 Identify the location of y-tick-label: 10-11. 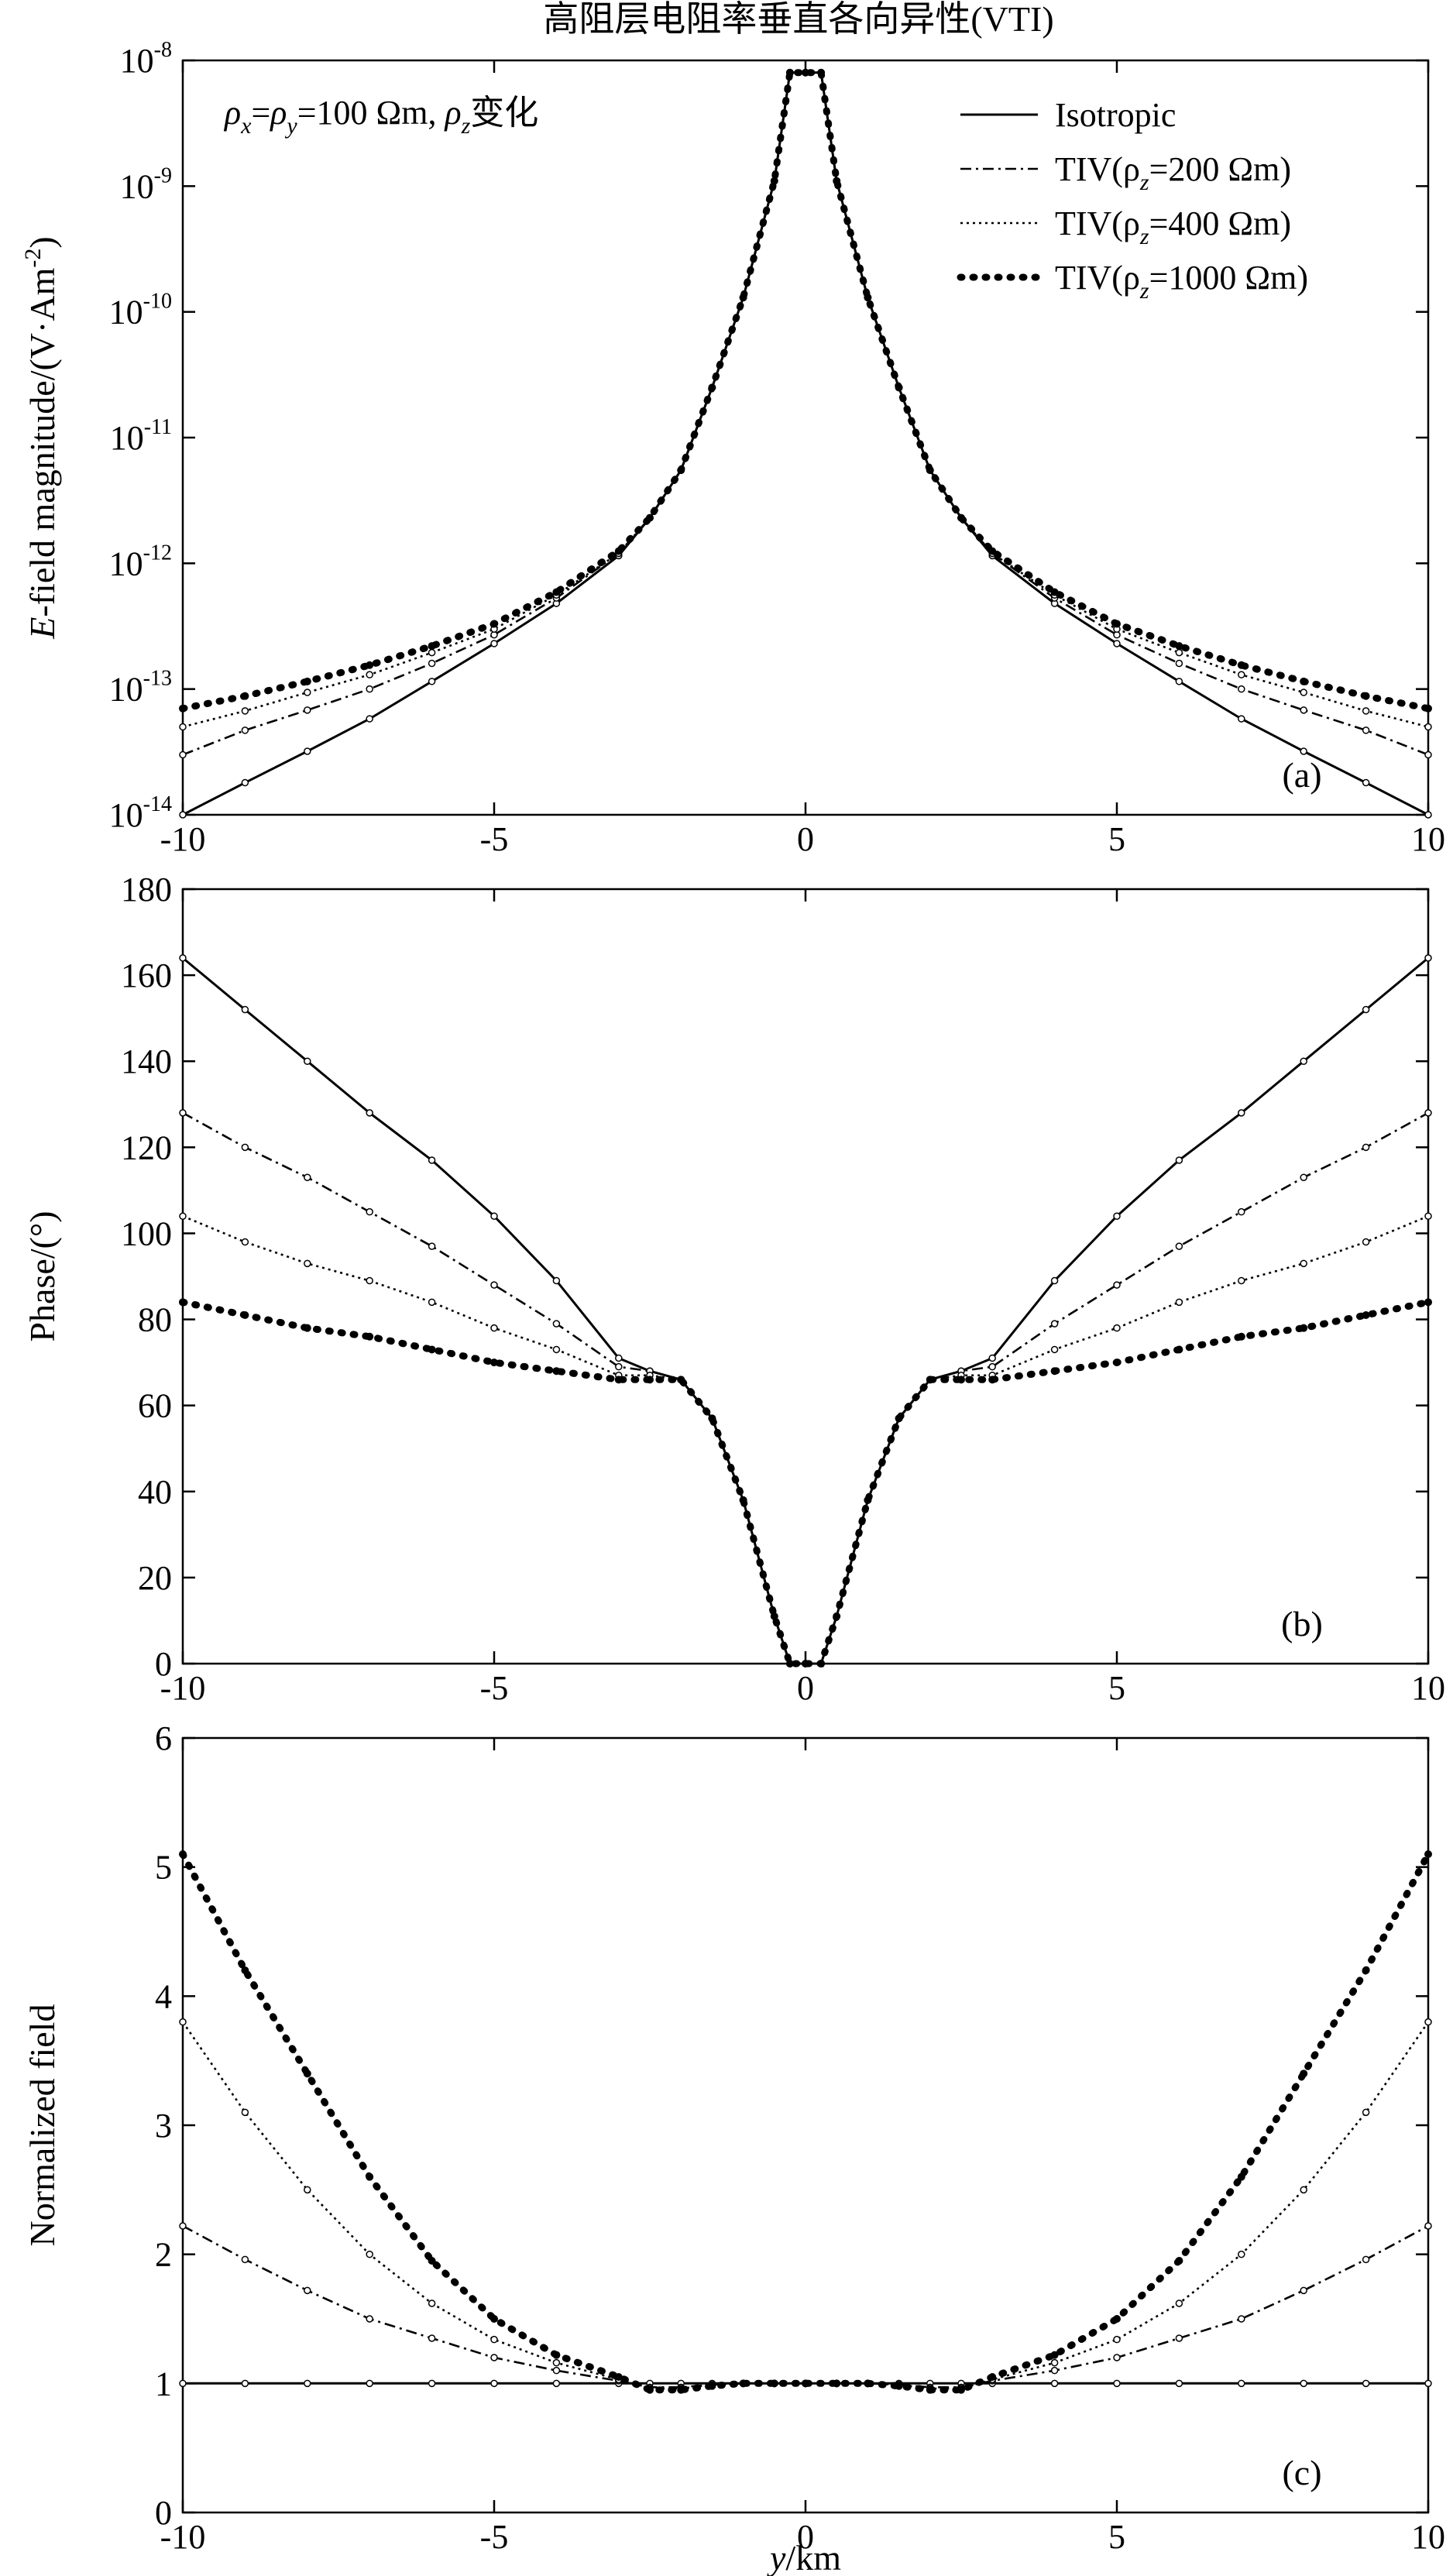
(141, 436).